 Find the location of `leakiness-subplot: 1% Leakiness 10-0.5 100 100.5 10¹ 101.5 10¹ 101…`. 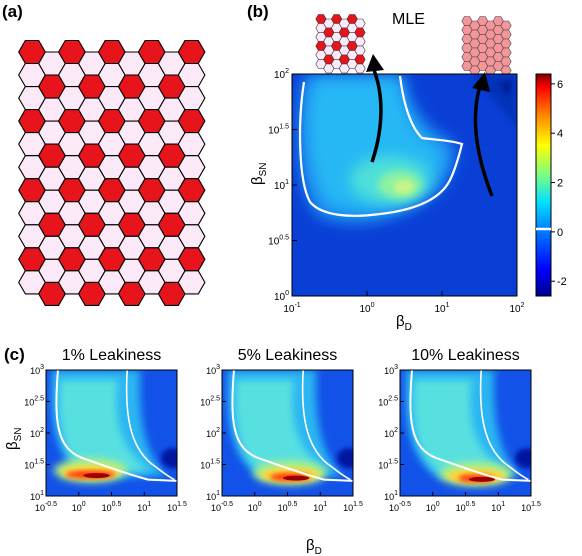

leakiness-subplot: 1% Leakiness 10-0.5 100 100.5 10¹ 101.5 10¹ 101… is located at coordinates (105, 430).